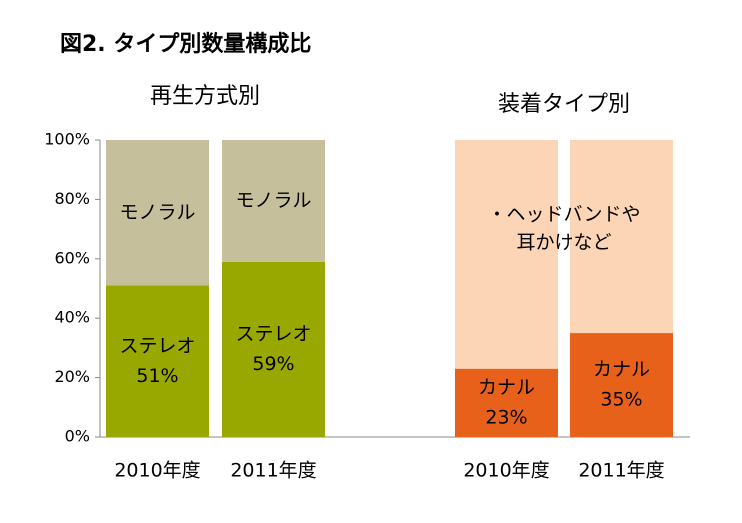 The width and height of the screenshot is (742, 523). Describe the element at coordinates (72, 376) in the screenshot. I see `y-tick-label: 20%` at that location.